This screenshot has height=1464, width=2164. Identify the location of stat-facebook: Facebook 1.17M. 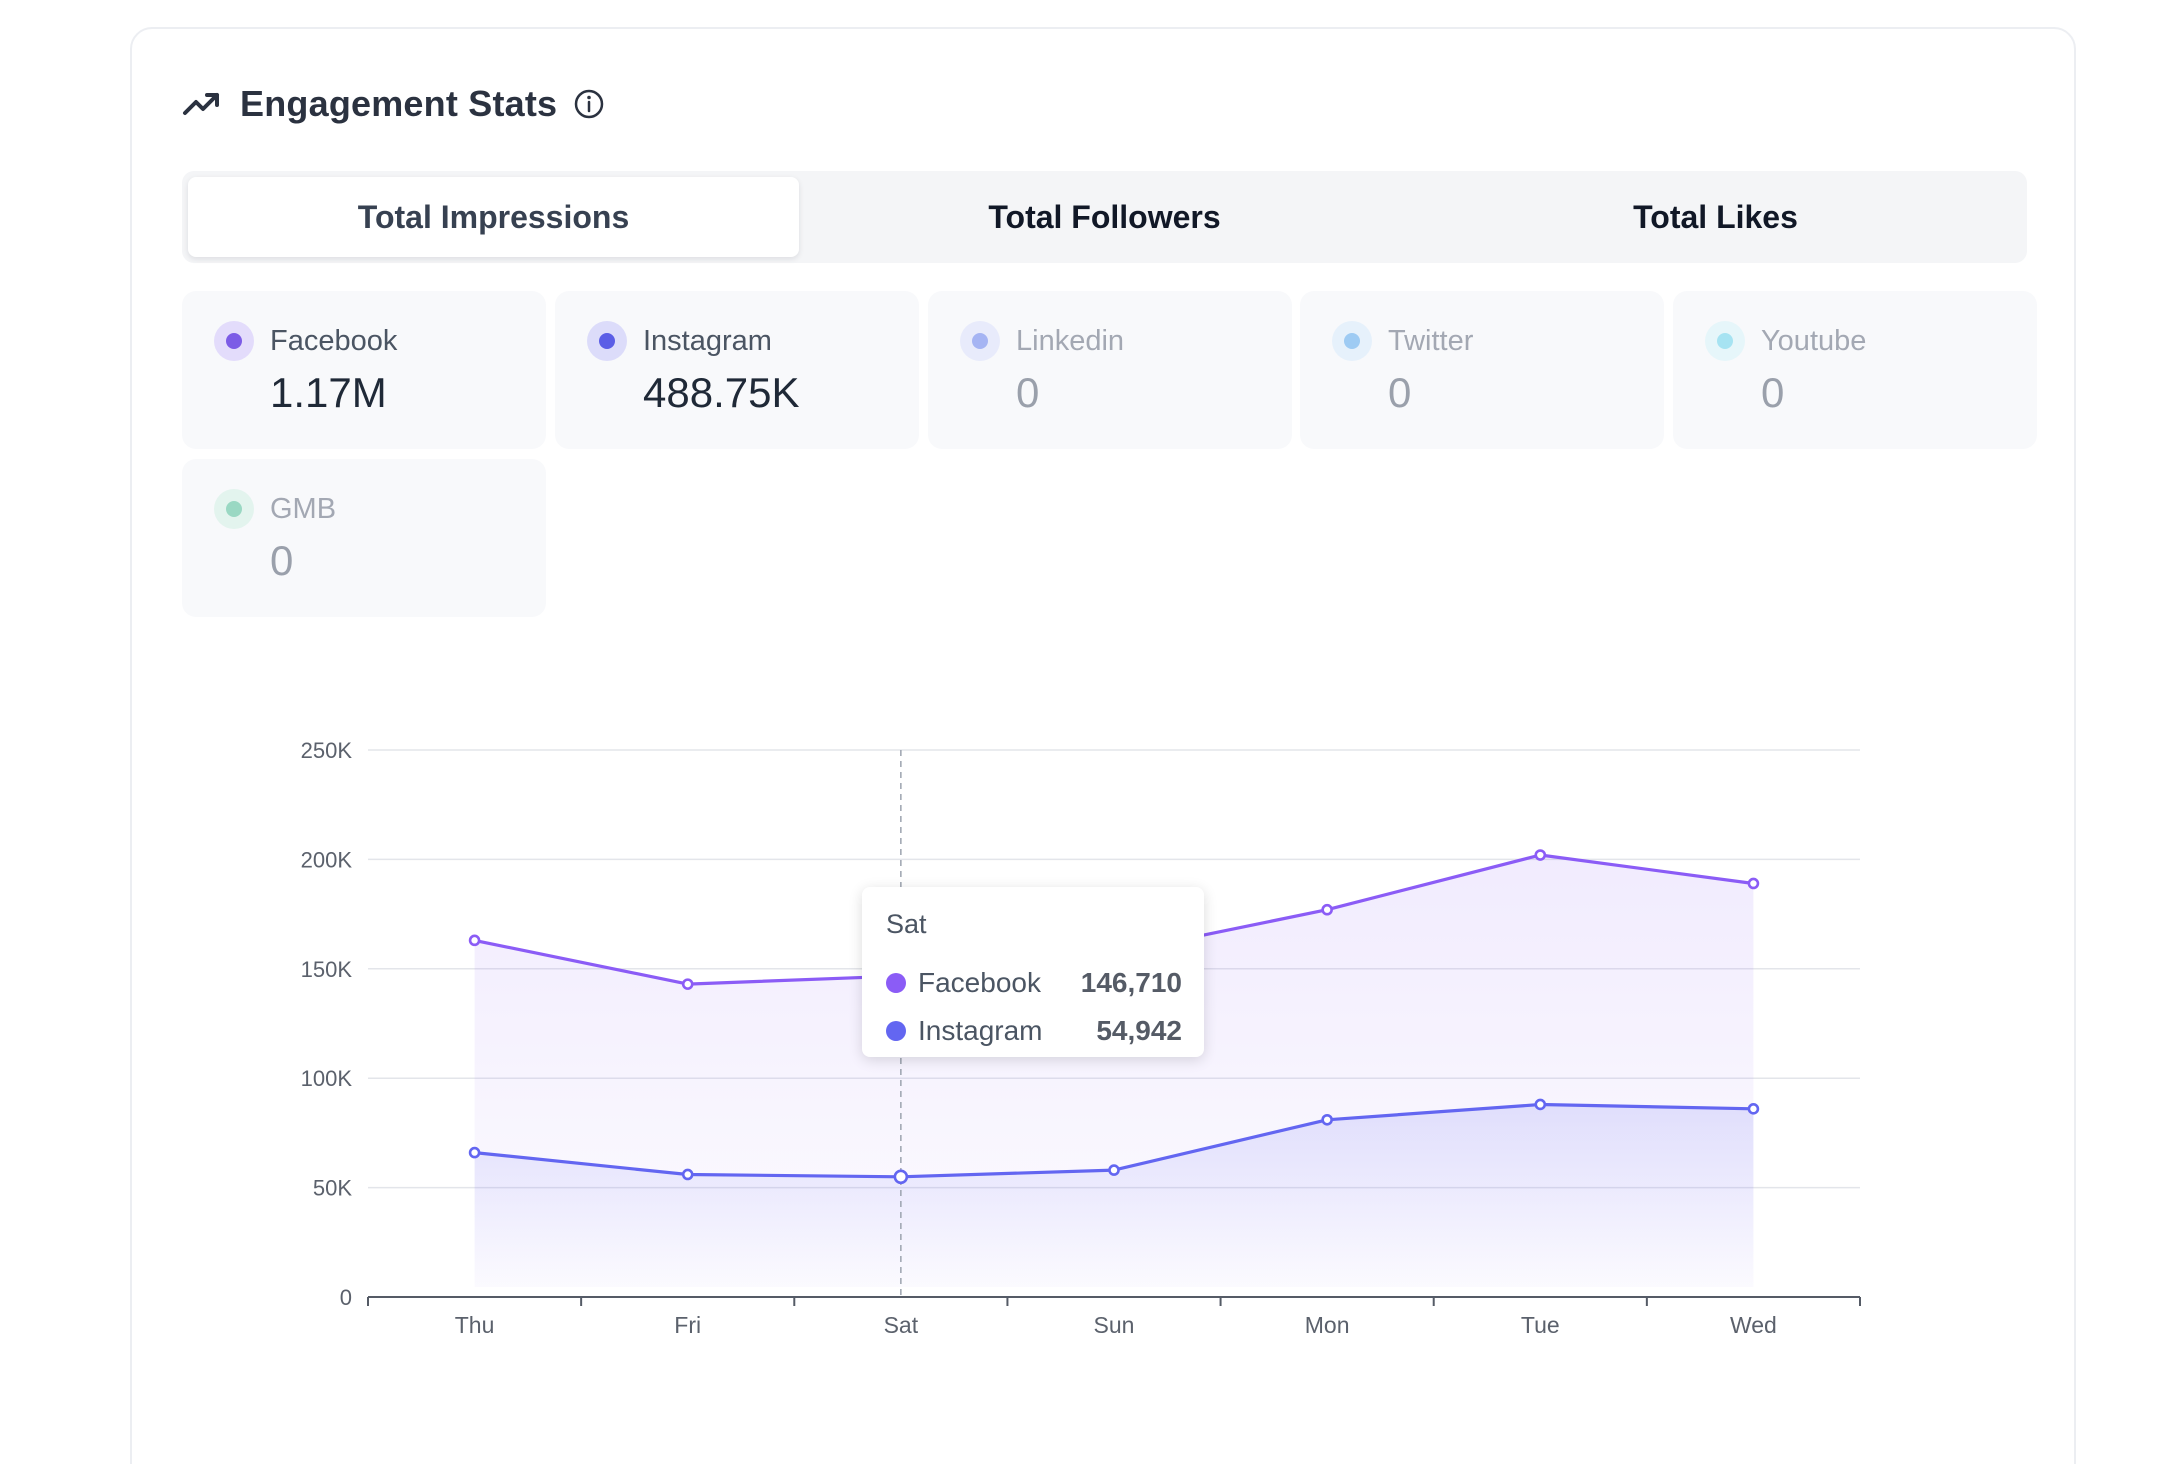
(364, 370).